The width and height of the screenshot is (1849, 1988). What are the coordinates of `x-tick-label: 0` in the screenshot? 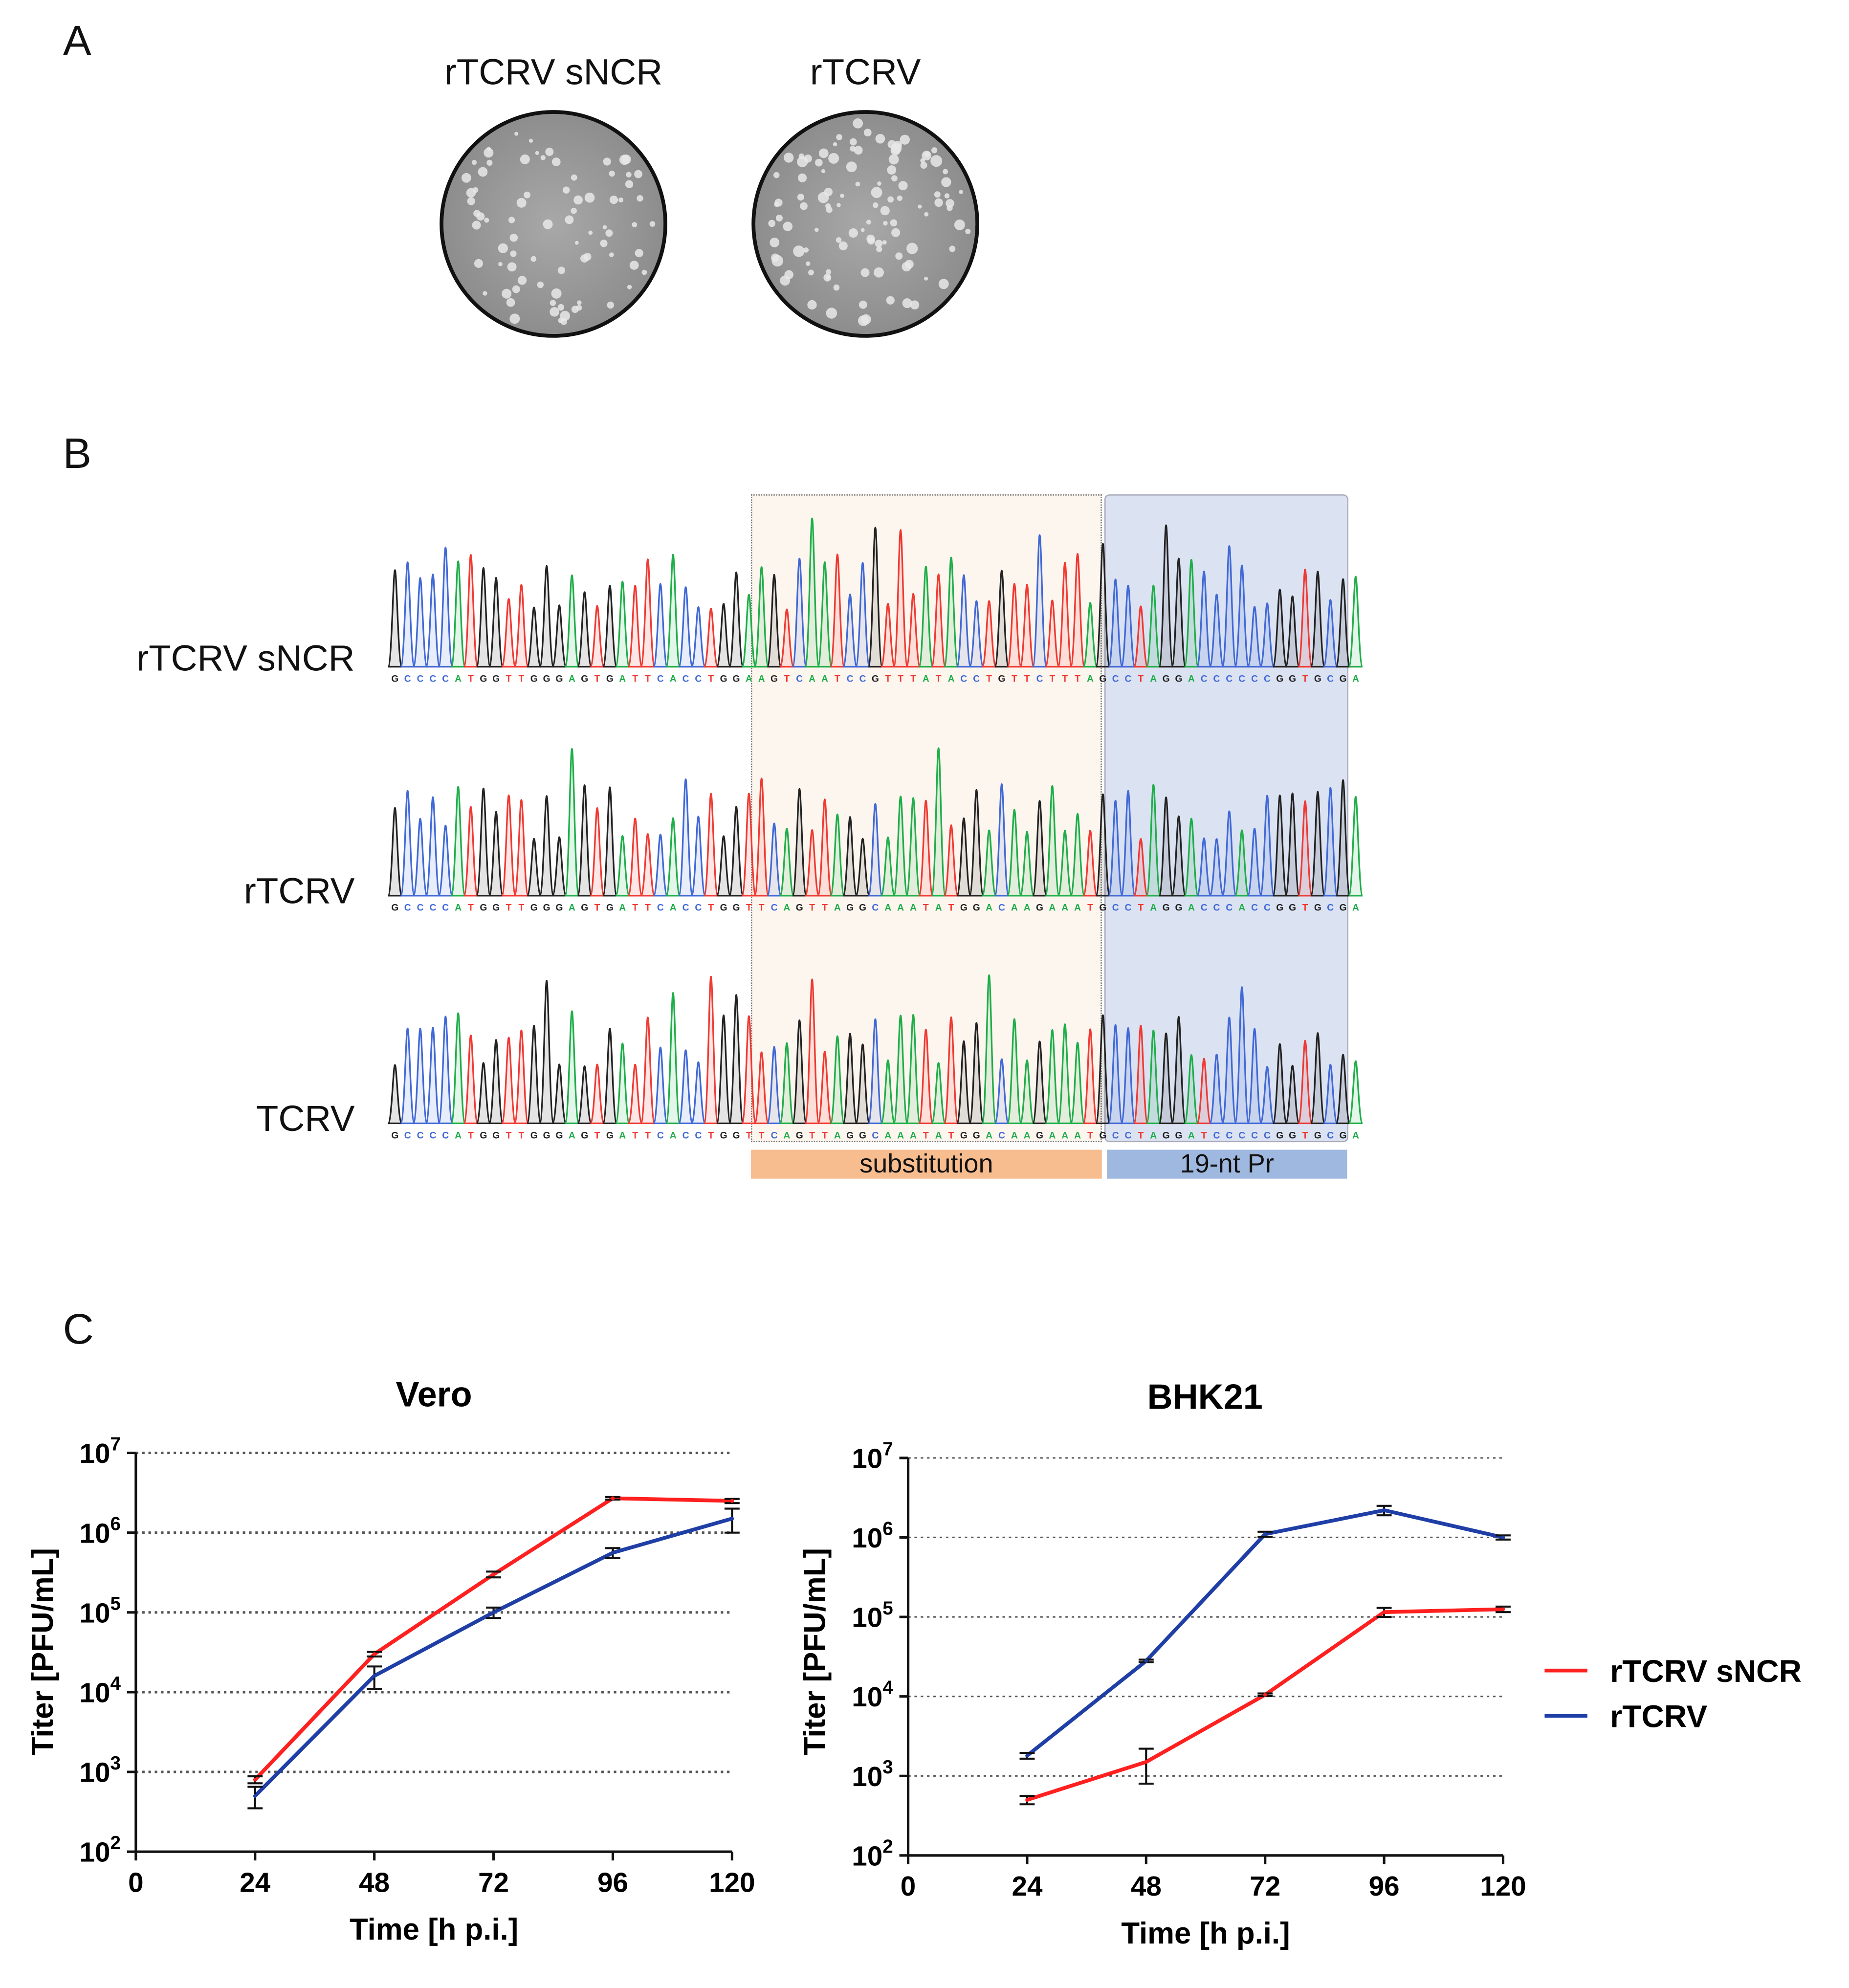 It's located at (135, 1882).